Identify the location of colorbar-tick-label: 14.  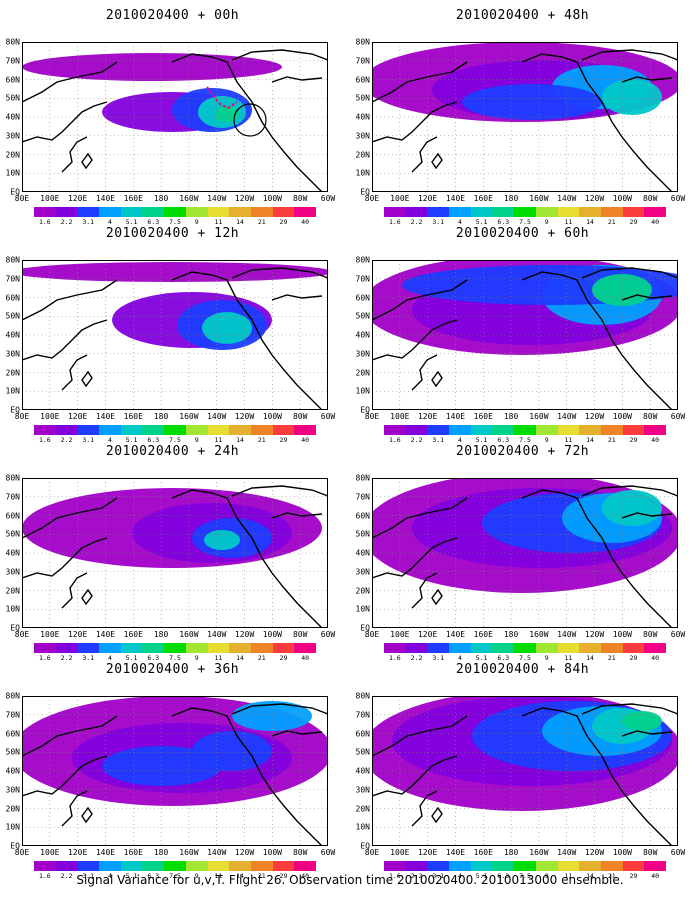
(590, 440).